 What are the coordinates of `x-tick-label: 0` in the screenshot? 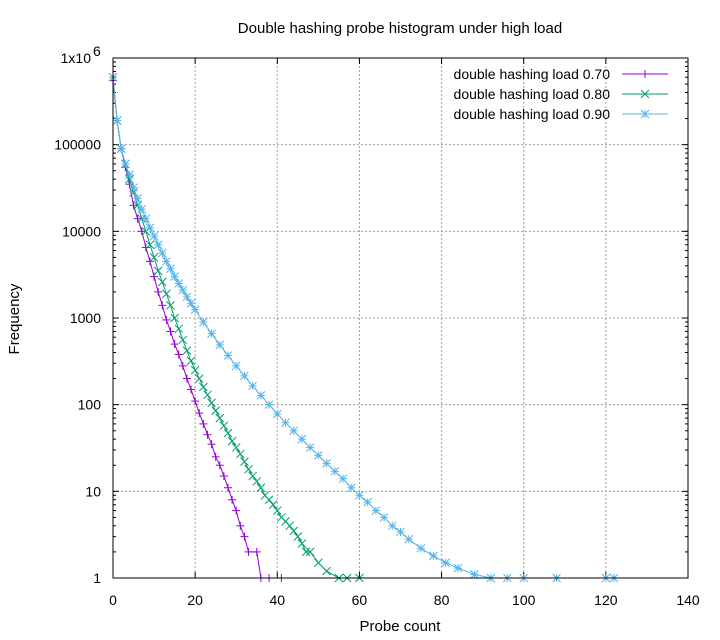 It's located at (113, 600).